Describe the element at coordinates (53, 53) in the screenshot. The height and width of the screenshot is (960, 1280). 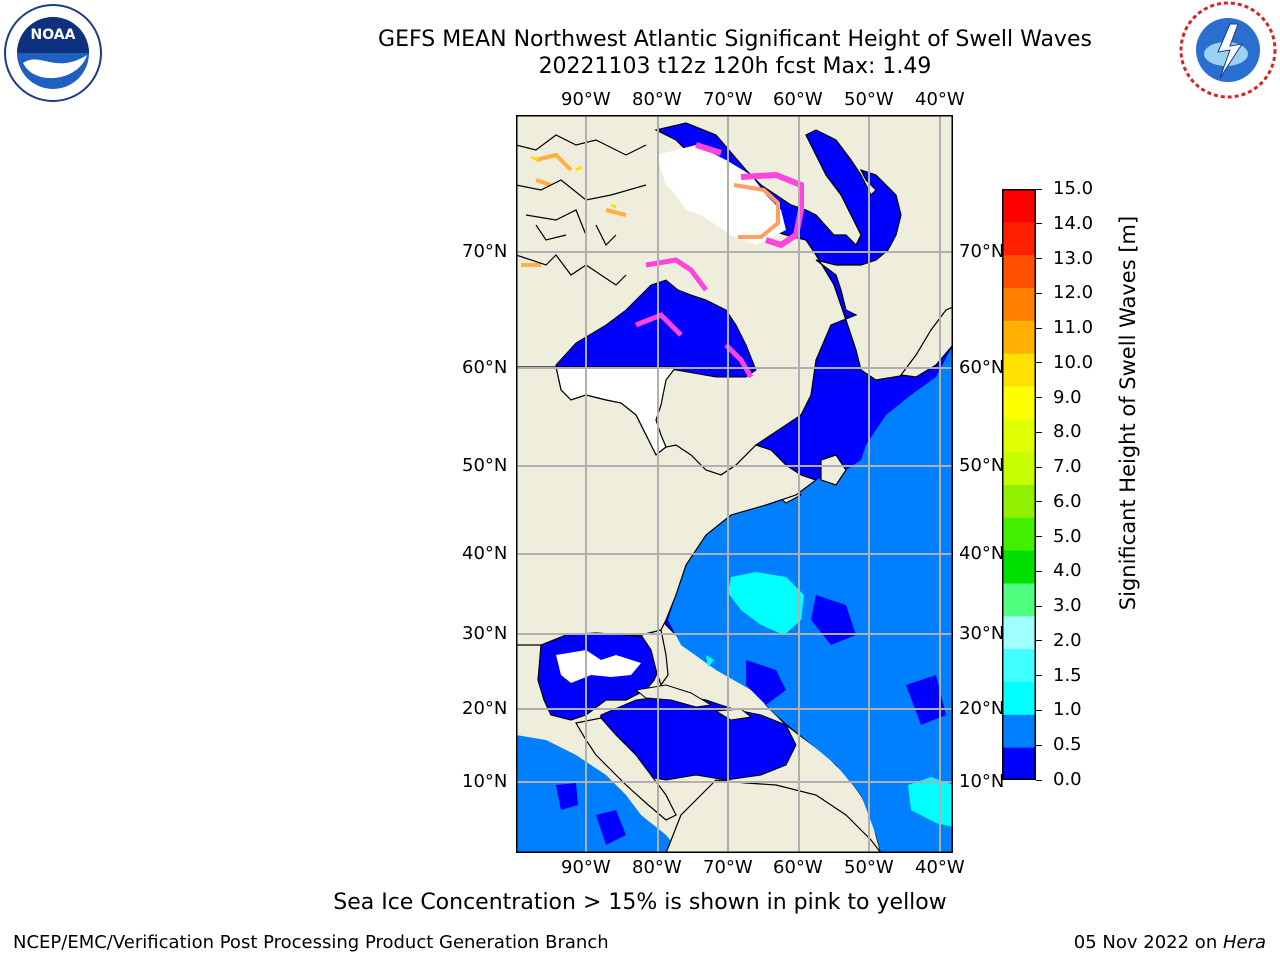
I see `noaa-logo: NOAA` at that location.